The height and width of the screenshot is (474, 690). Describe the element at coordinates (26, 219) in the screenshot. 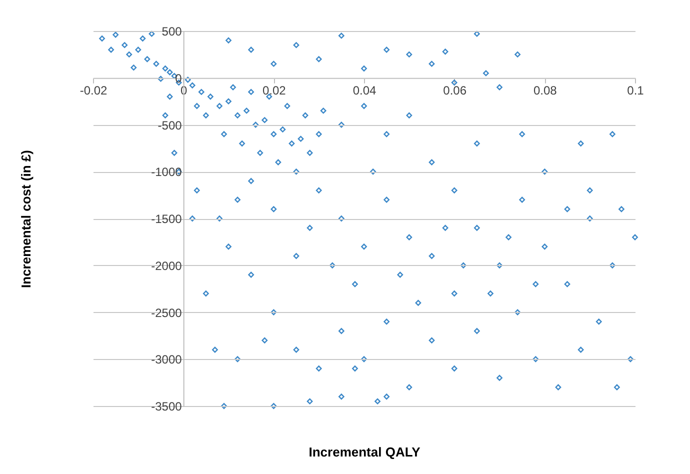

I see `y-axis-title: Incremental cost (in £)` at that location.